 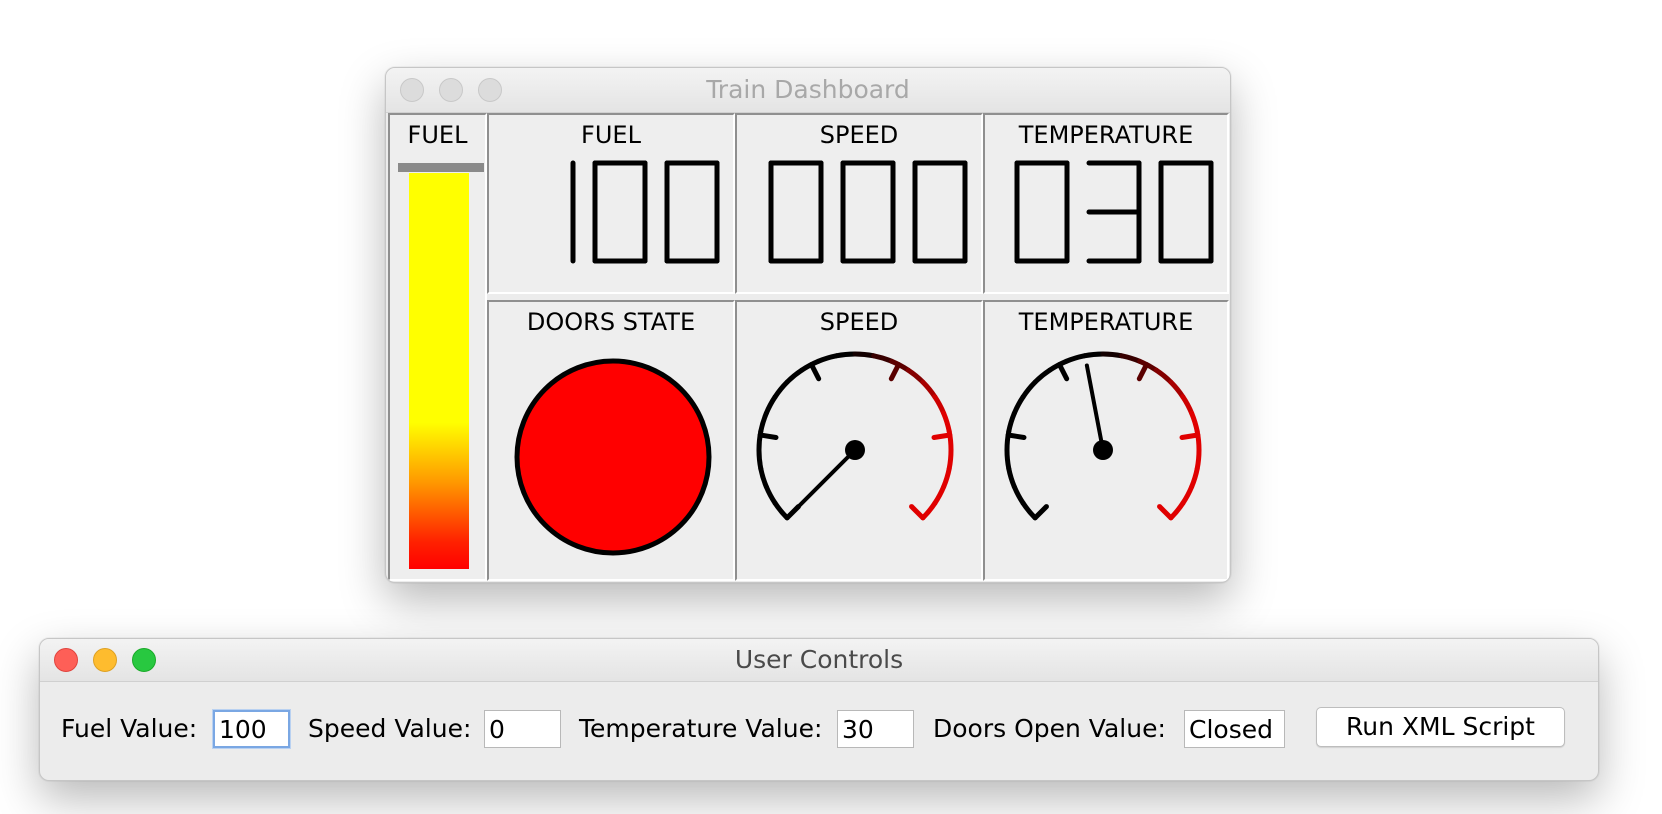 I want to click on temperature-gauge-title: TEMPERATURE, so click(x=1106, y=322).